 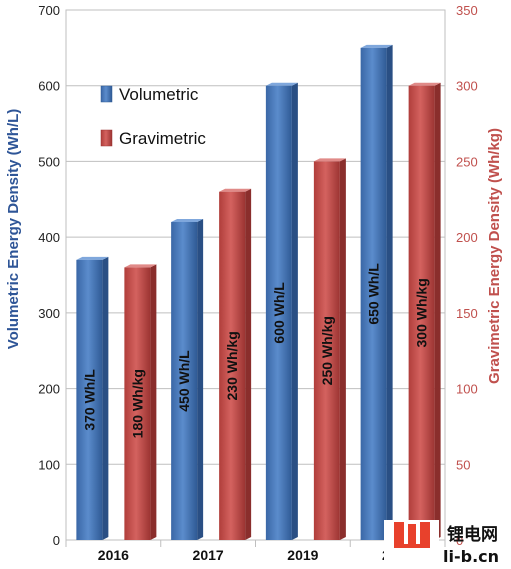 I want to click on bar-value-label: 230 Wh/kg, so click(x=232, y=365).